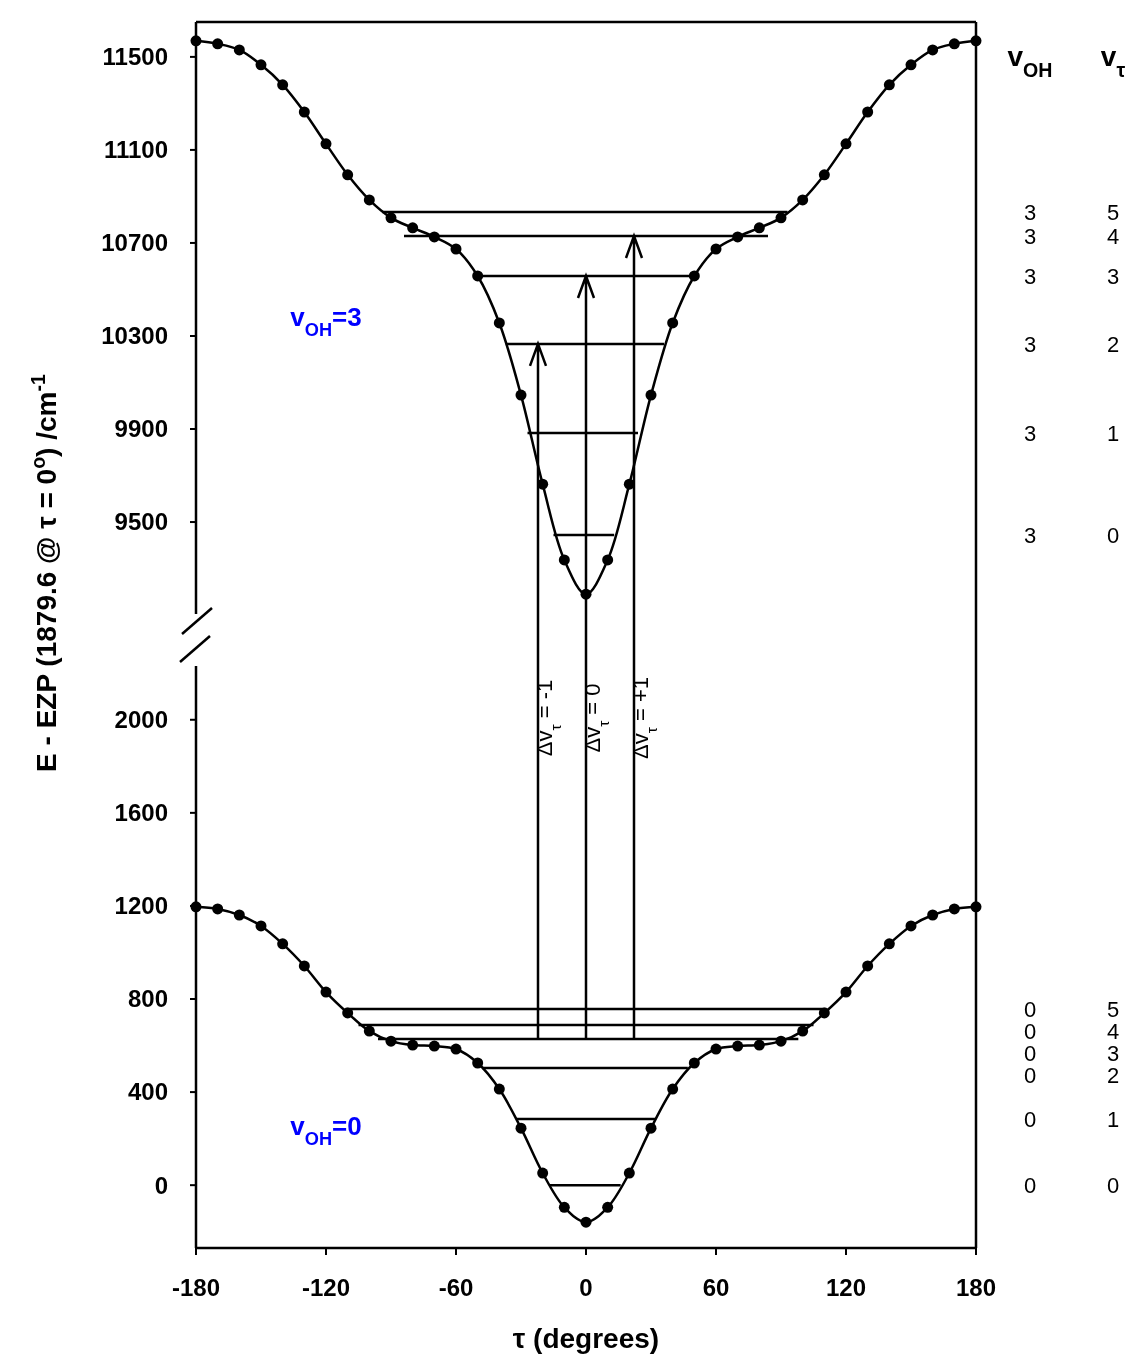 Image resolution: width=1144 pixels, height=1369 pixels. What do you see at coordinates (326, 1287) in the screenshot?
I see `x-tick-label: -120` at bounding box center [326, 1287].